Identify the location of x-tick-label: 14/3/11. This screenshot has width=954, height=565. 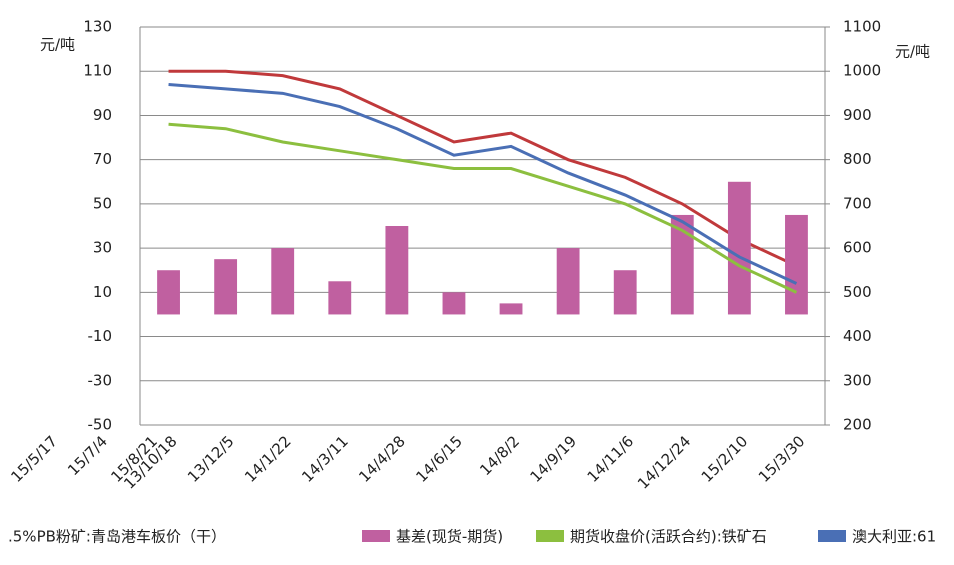
(325, 459).